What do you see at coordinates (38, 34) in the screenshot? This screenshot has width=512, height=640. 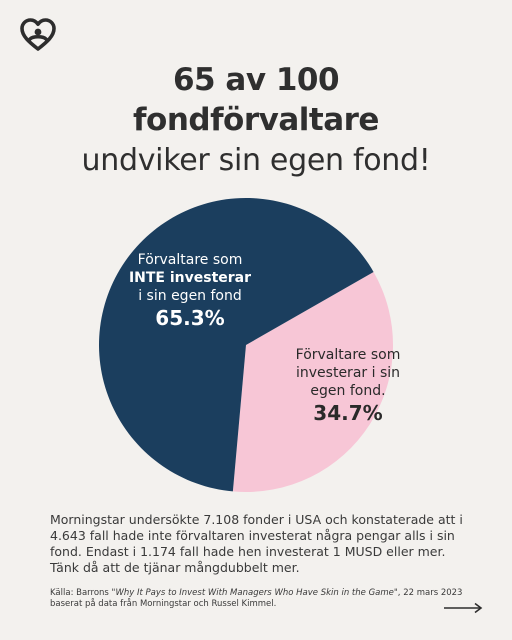 I see `heart-logo-icon` at bounding box center [38, 34].